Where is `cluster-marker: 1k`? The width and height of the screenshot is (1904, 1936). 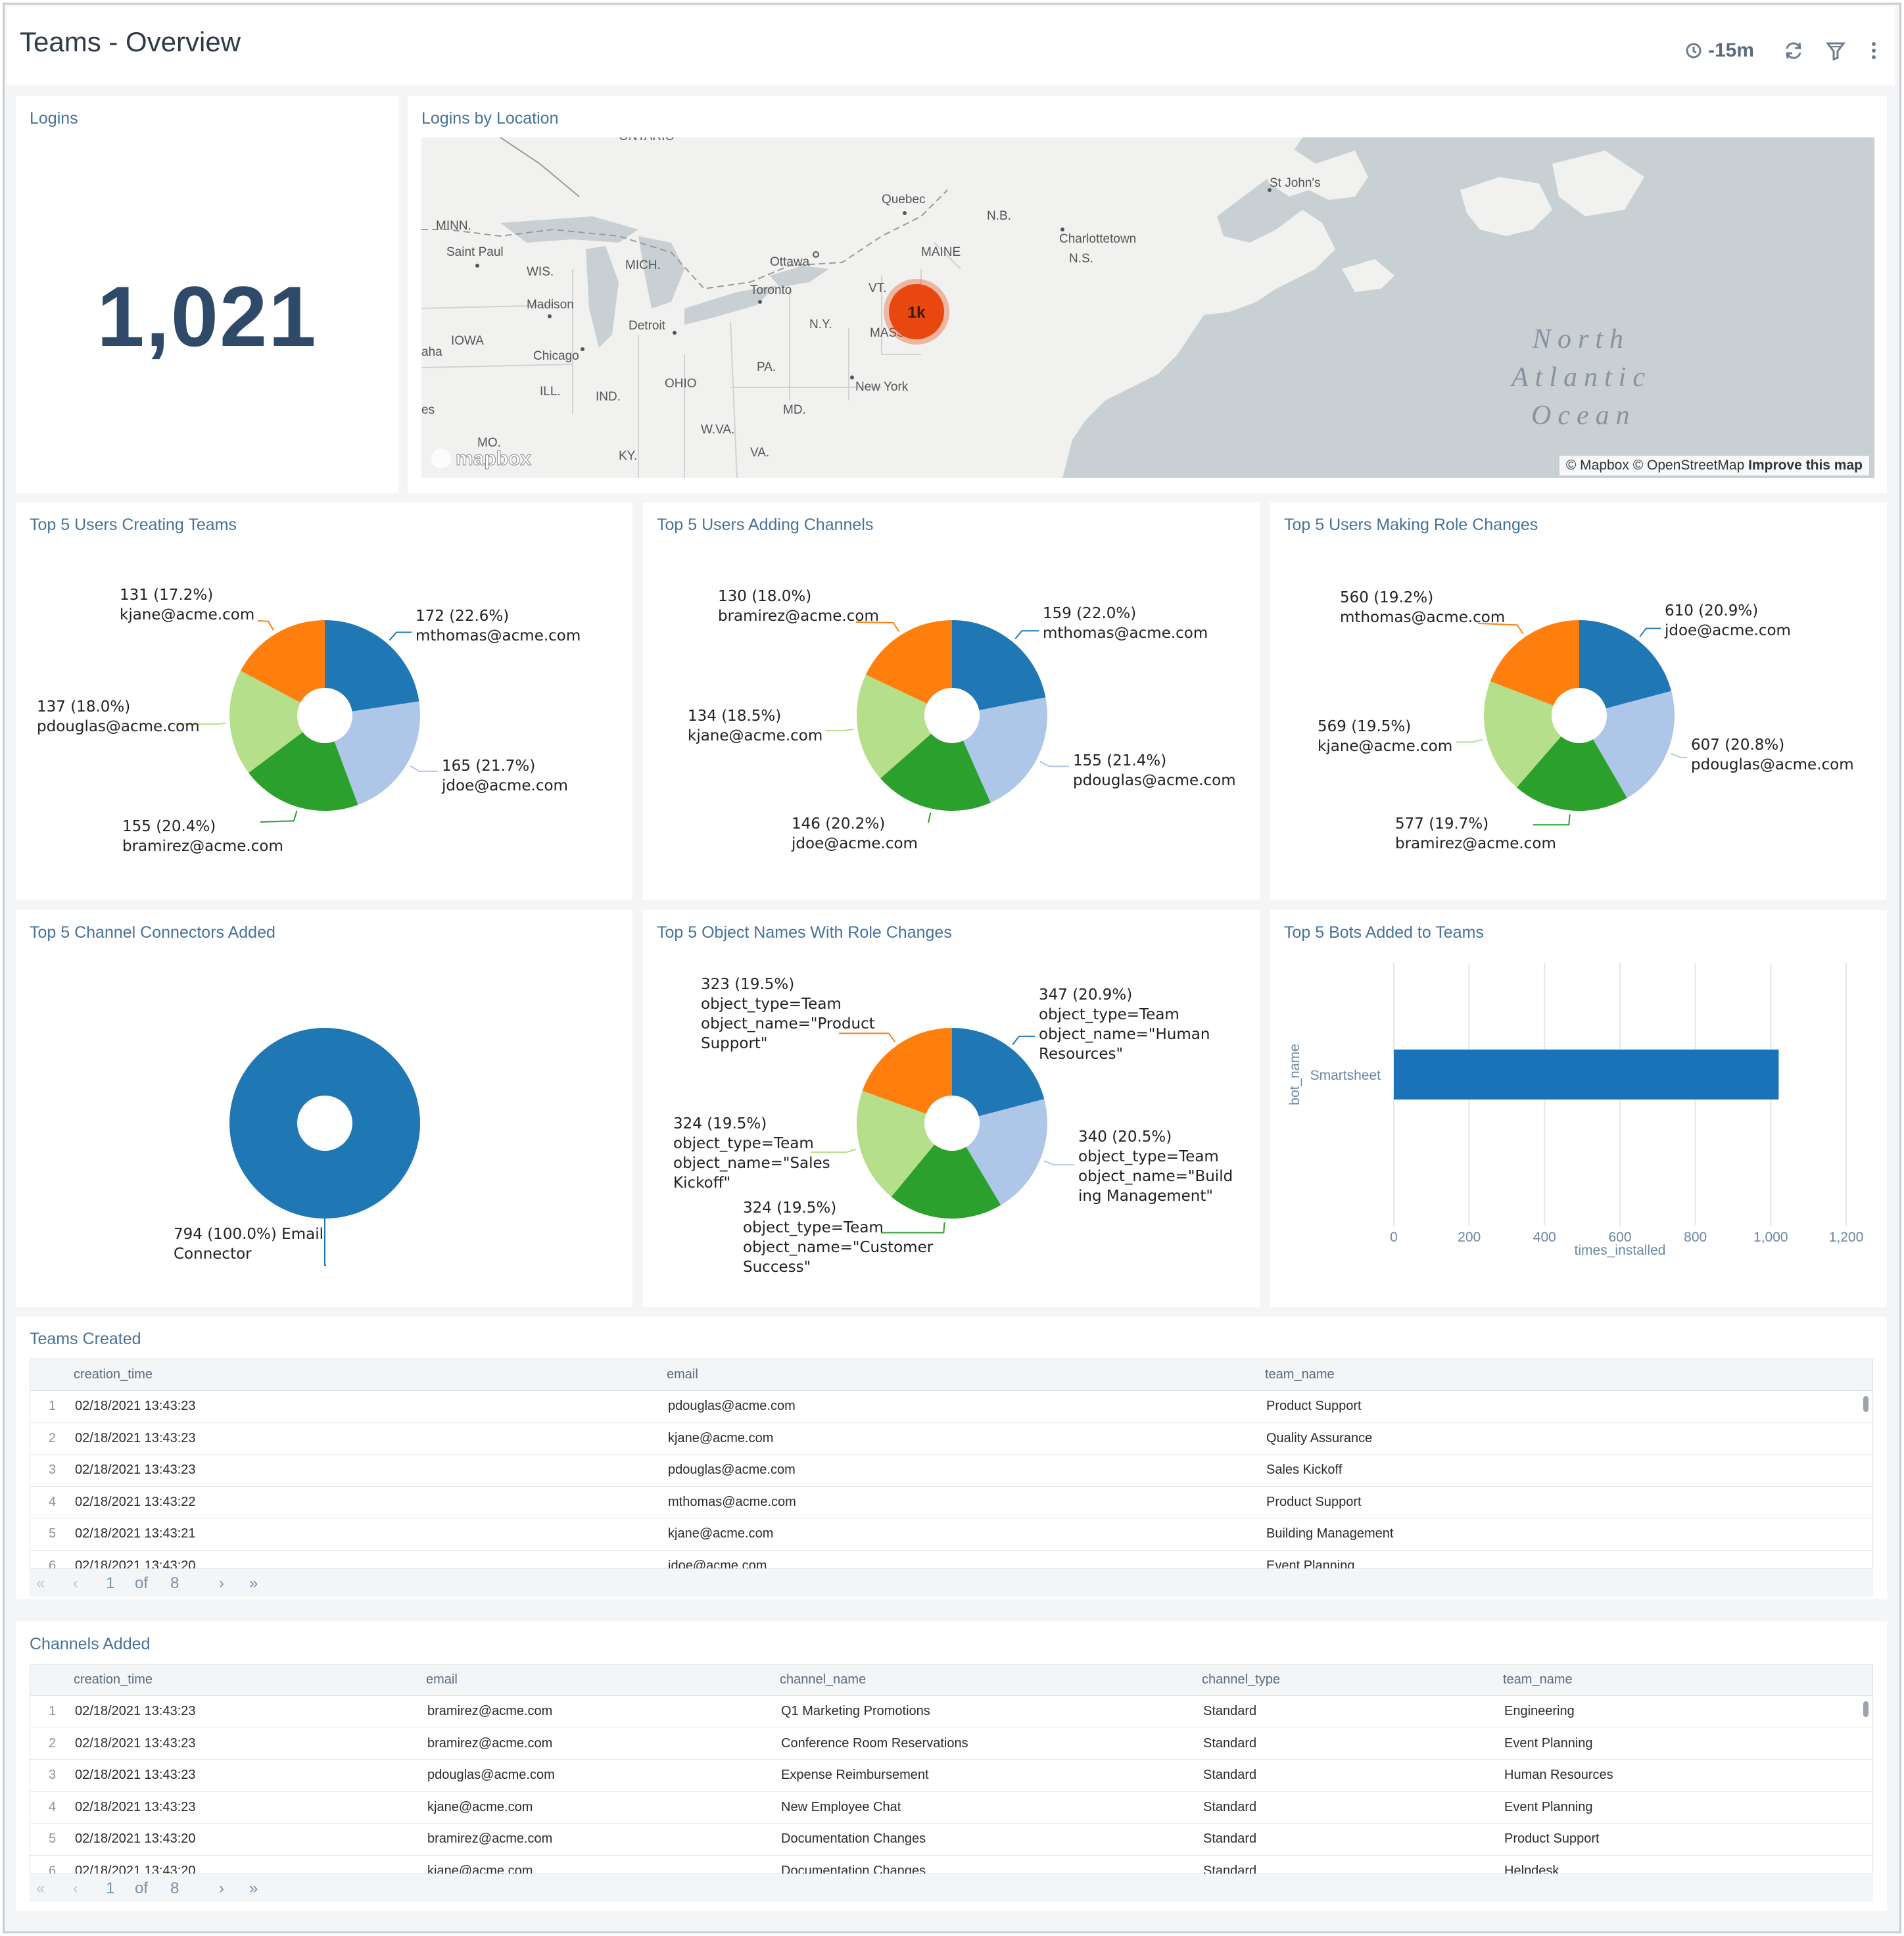 cluster-marker: 1k is located at coordinates (916, 312).